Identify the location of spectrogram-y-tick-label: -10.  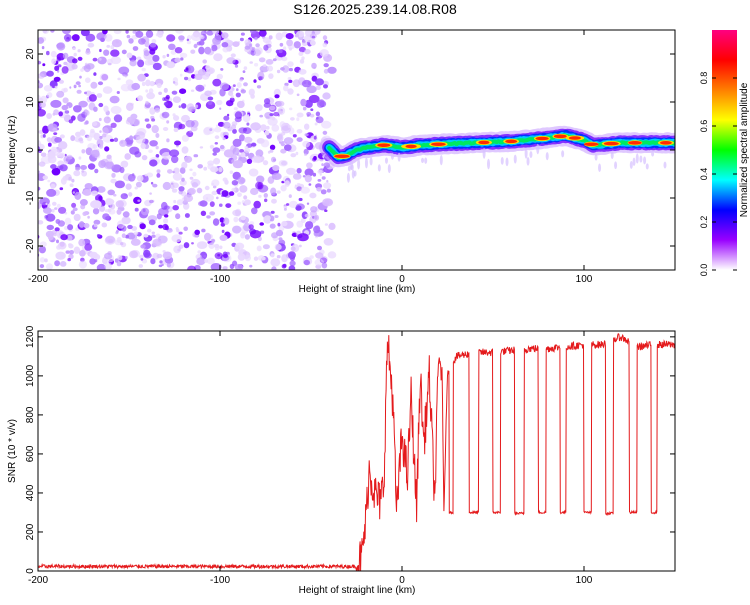
(30, 197).